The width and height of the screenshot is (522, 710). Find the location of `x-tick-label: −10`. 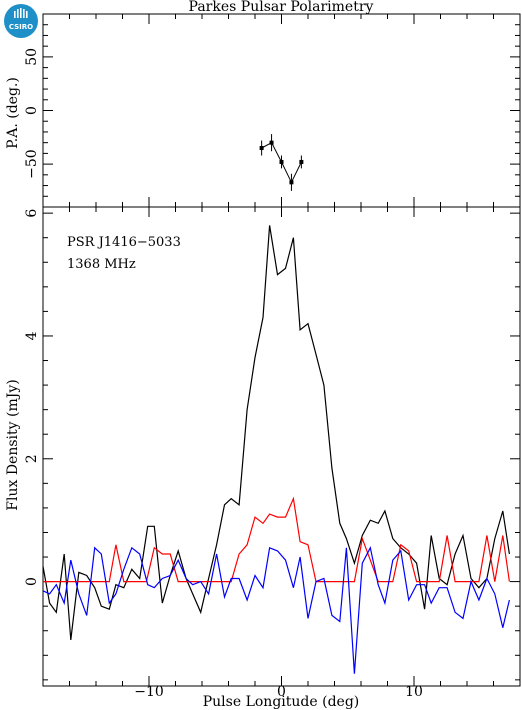

x-tick-label: −10 is located at coordinates (149, 692).